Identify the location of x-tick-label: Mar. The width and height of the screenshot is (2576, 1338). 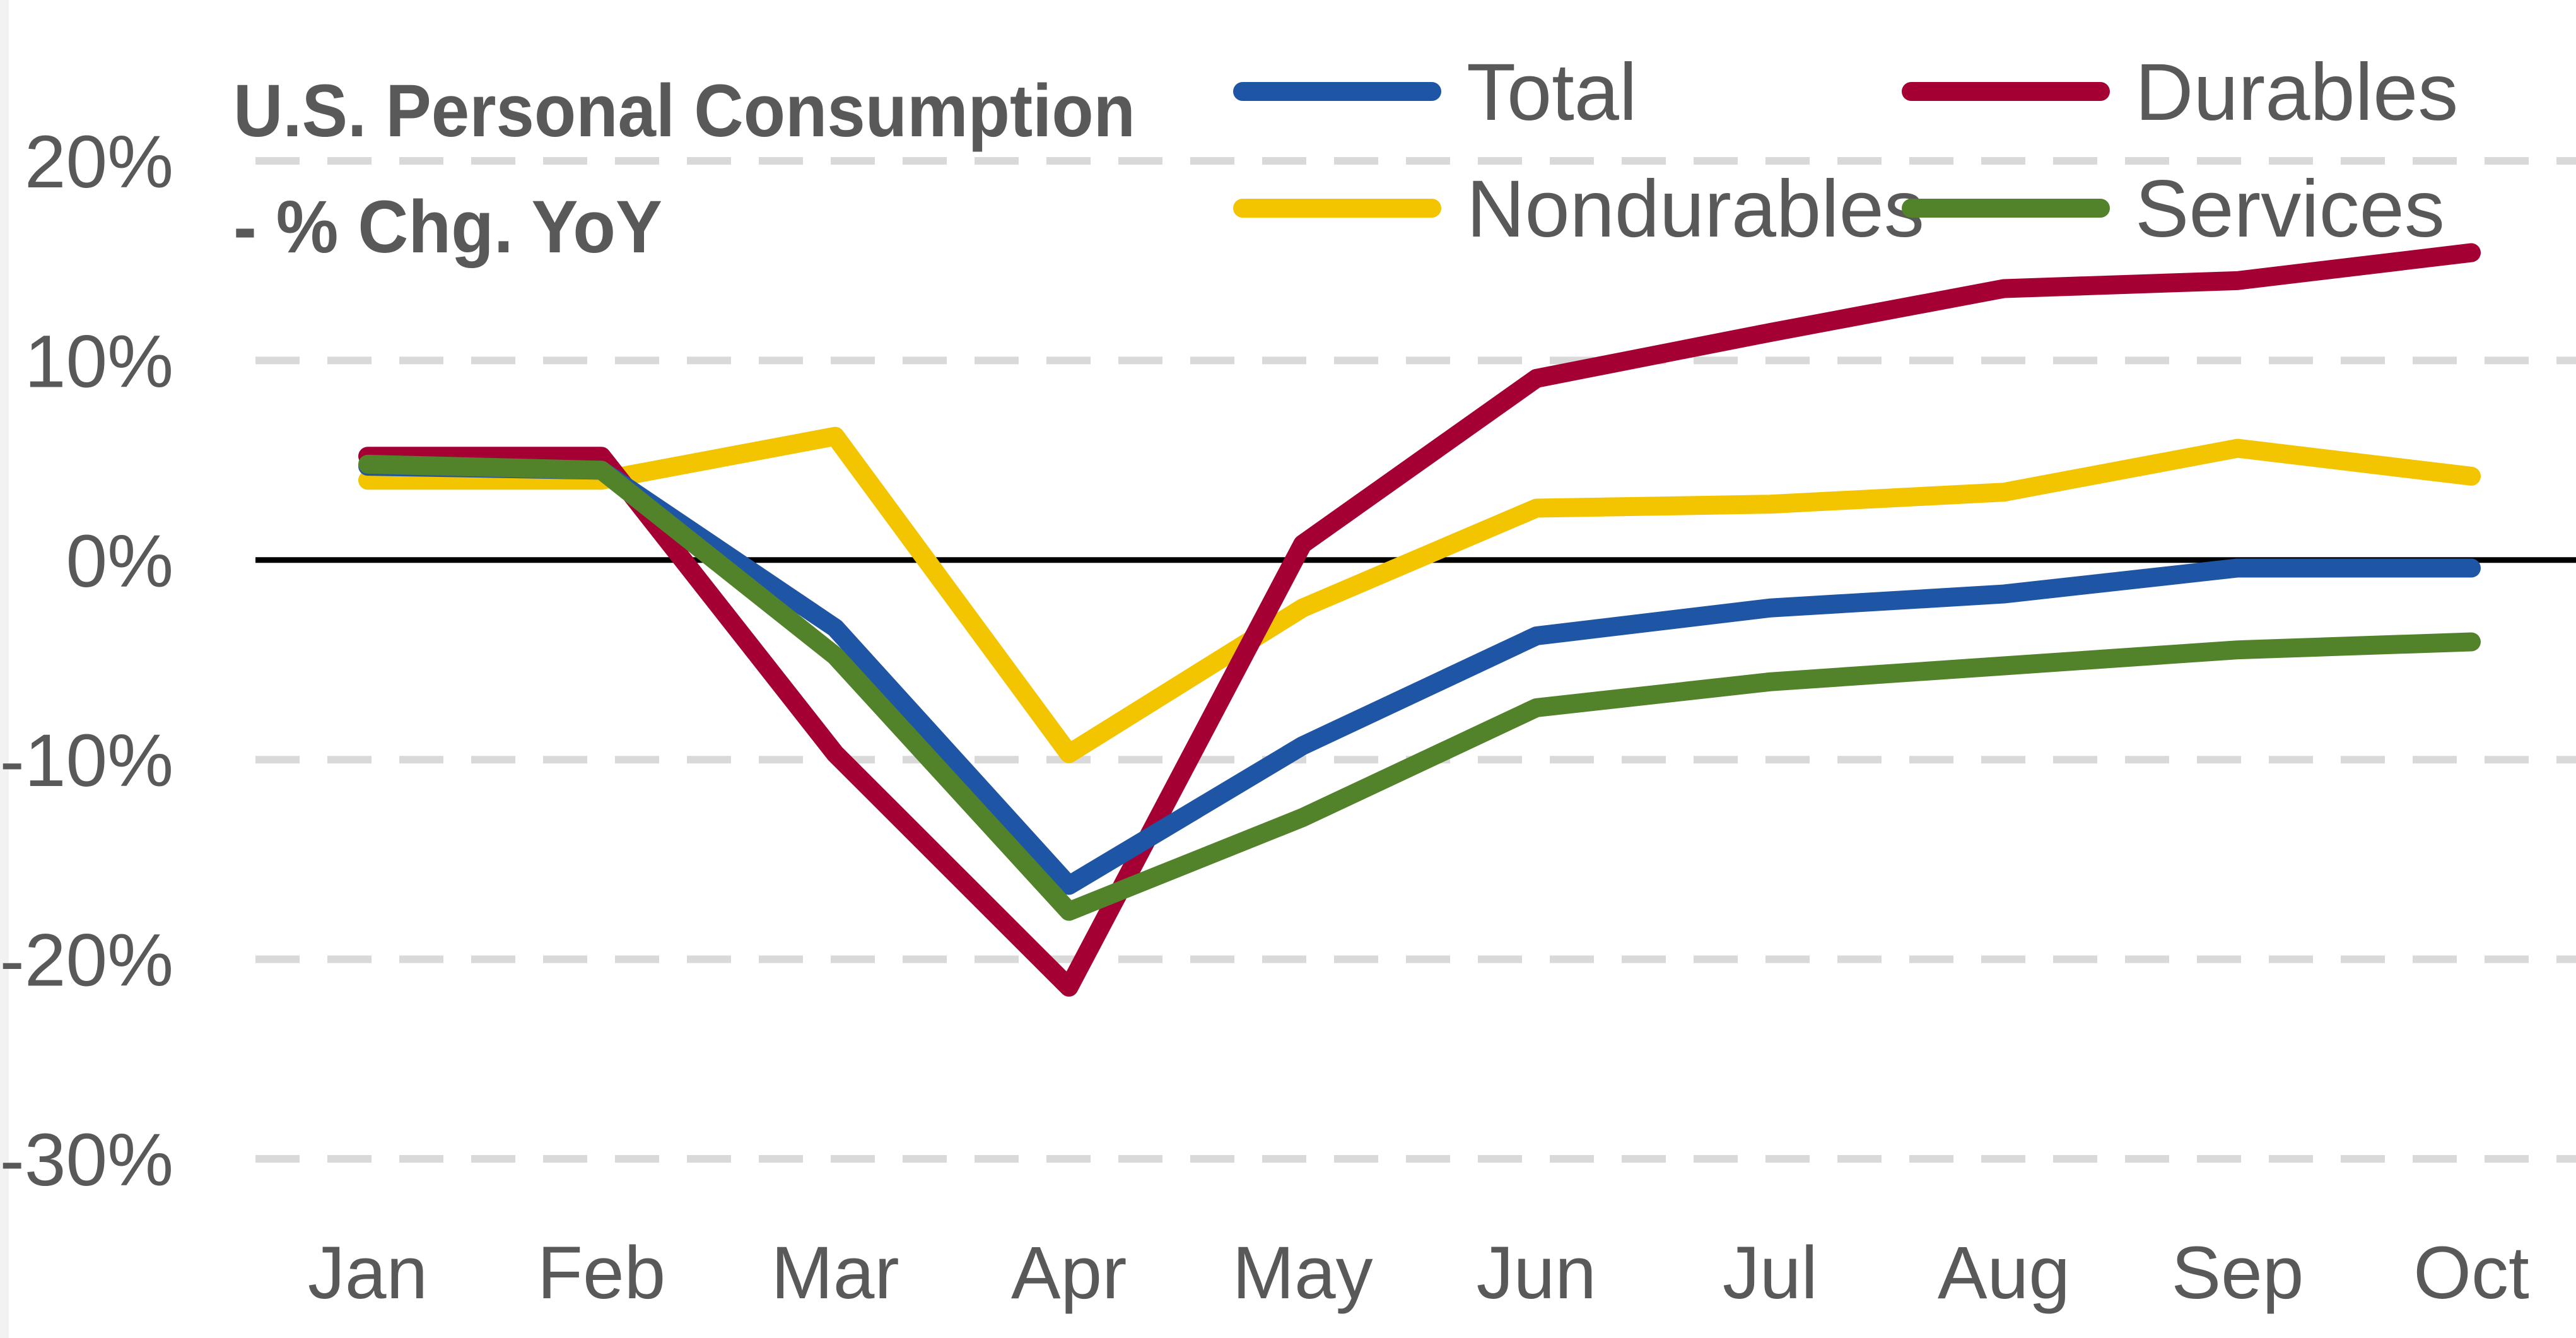
(835, 1273).